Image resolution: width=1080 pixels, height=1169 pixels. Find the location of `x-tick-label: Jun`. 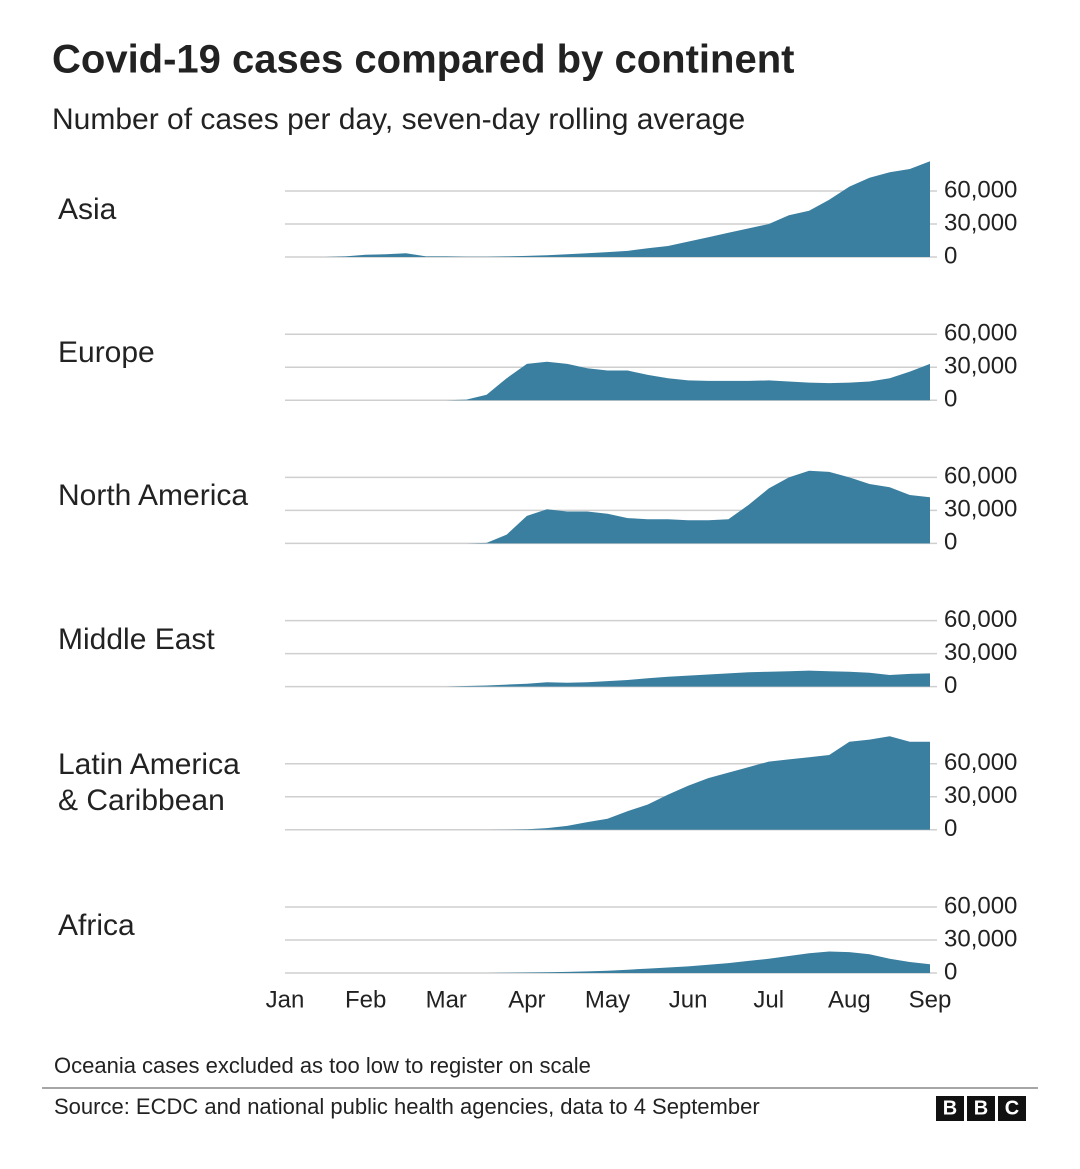

x-tick-label: Jun is located at coordinates (688, 999).